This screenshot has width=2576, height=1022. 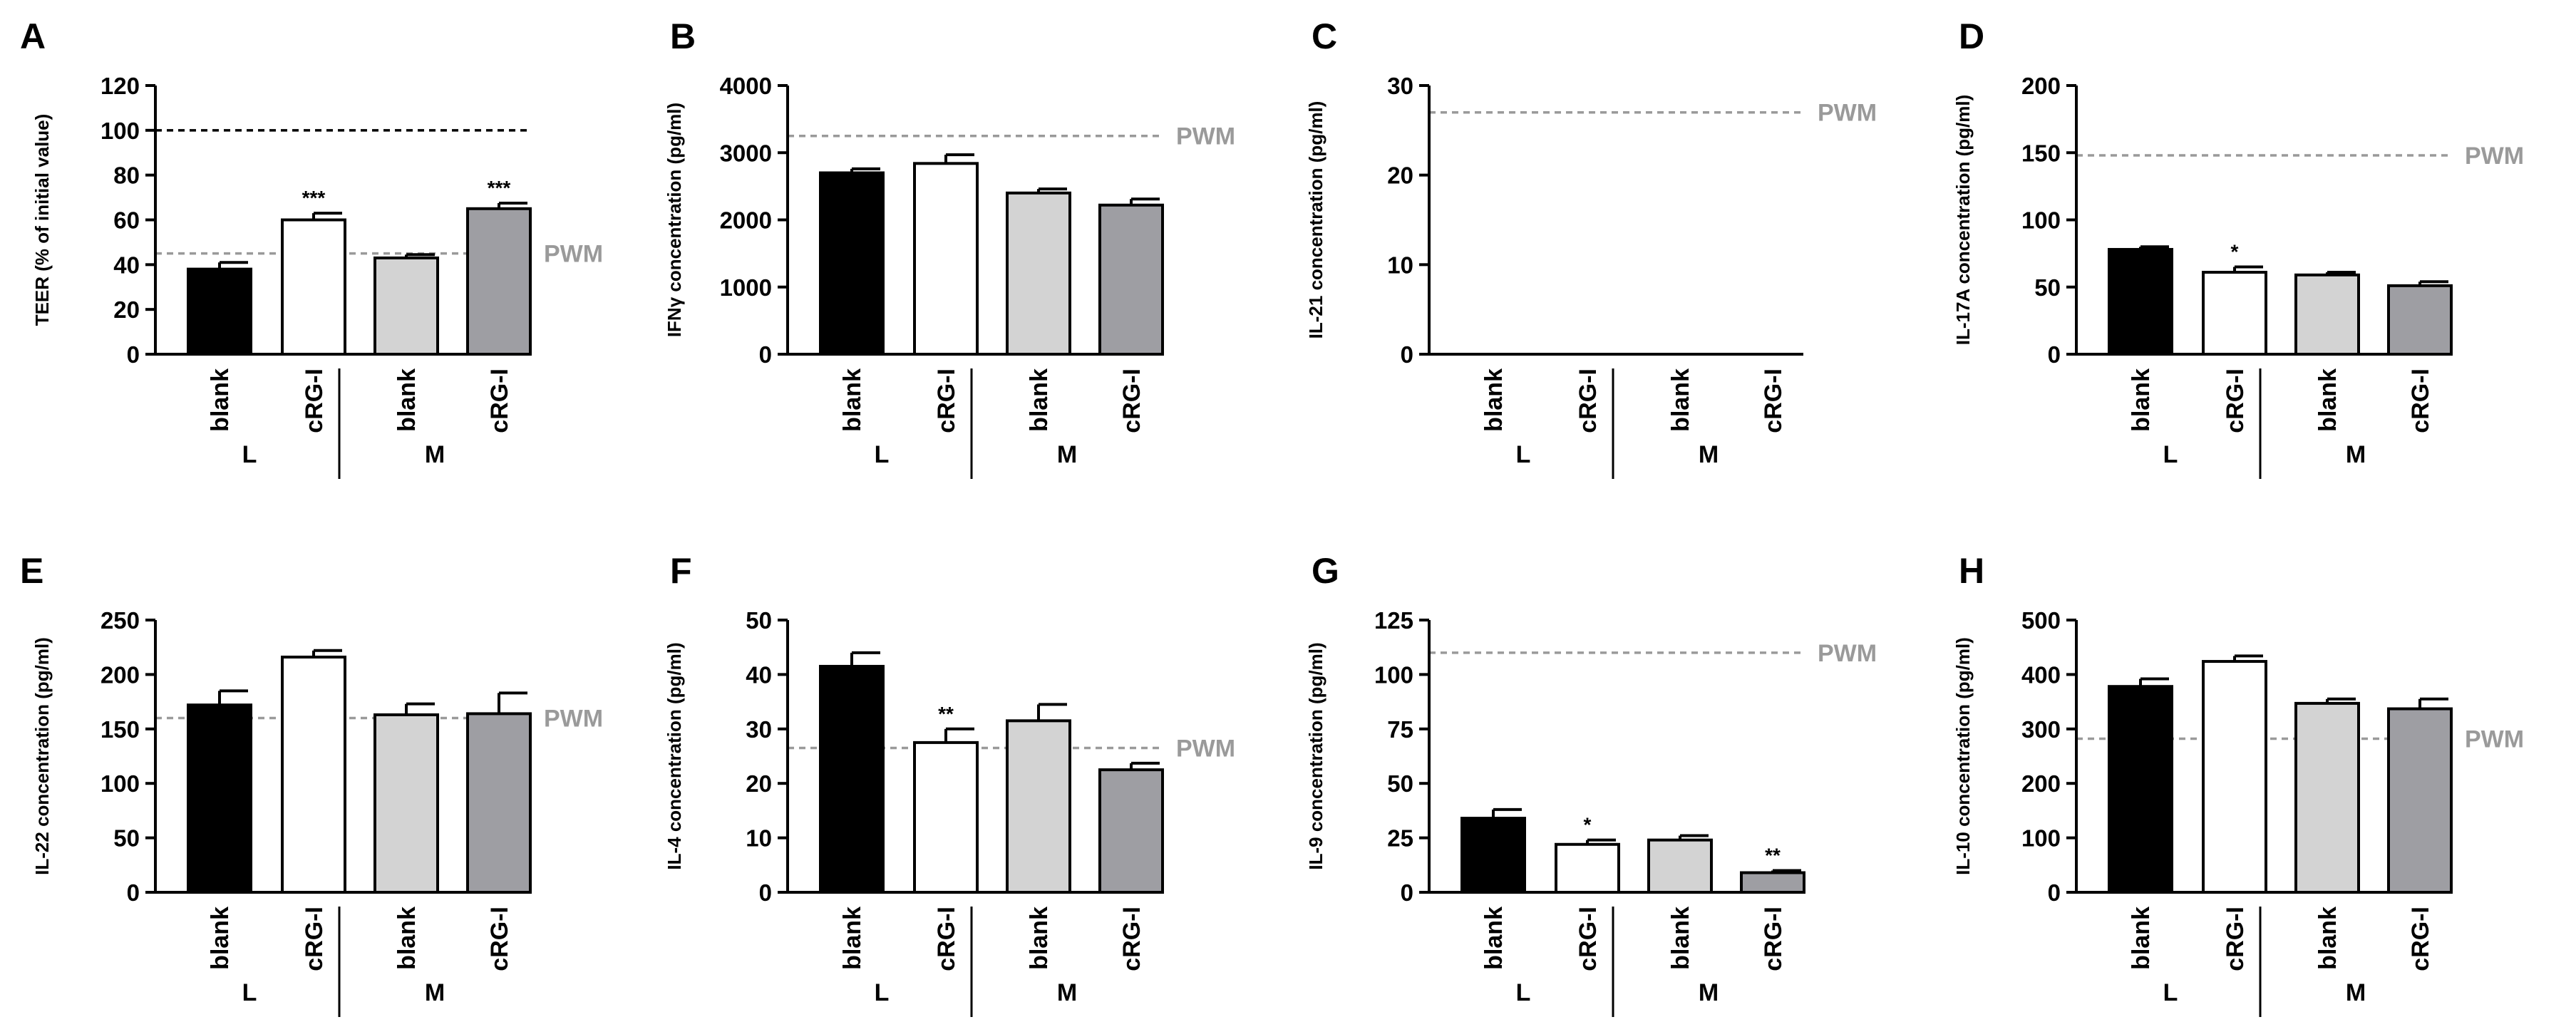 I want to click on y-axis-label: TEER (% of initial value), so click(x=42, y=220).